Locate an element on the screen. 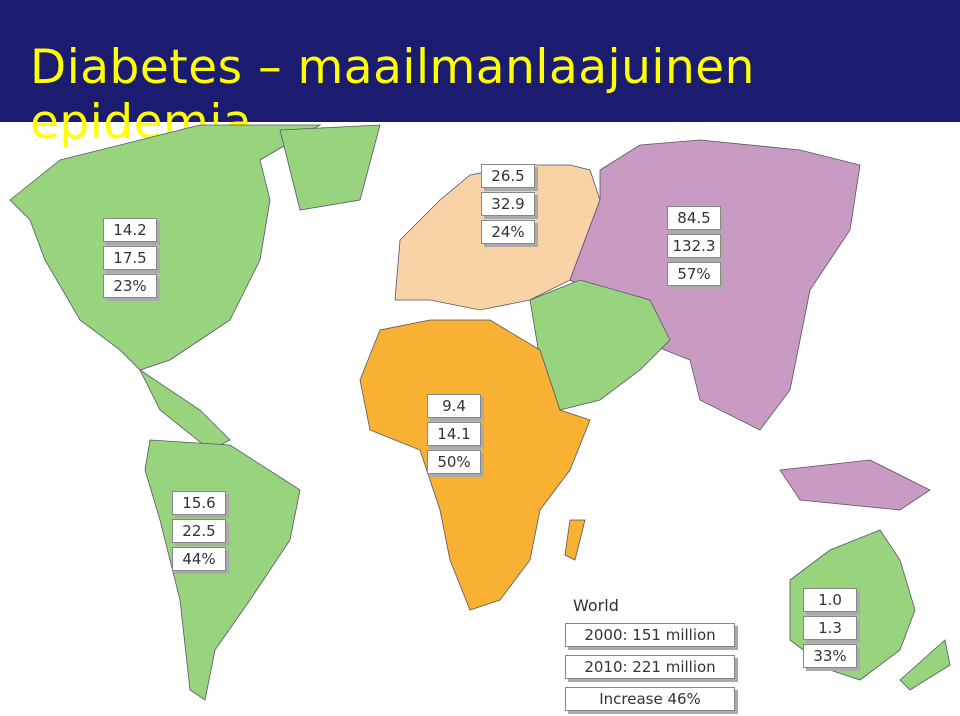 The width and height of the screenshot is (960, 716). world-title: World is located at coordinates (596, 605).